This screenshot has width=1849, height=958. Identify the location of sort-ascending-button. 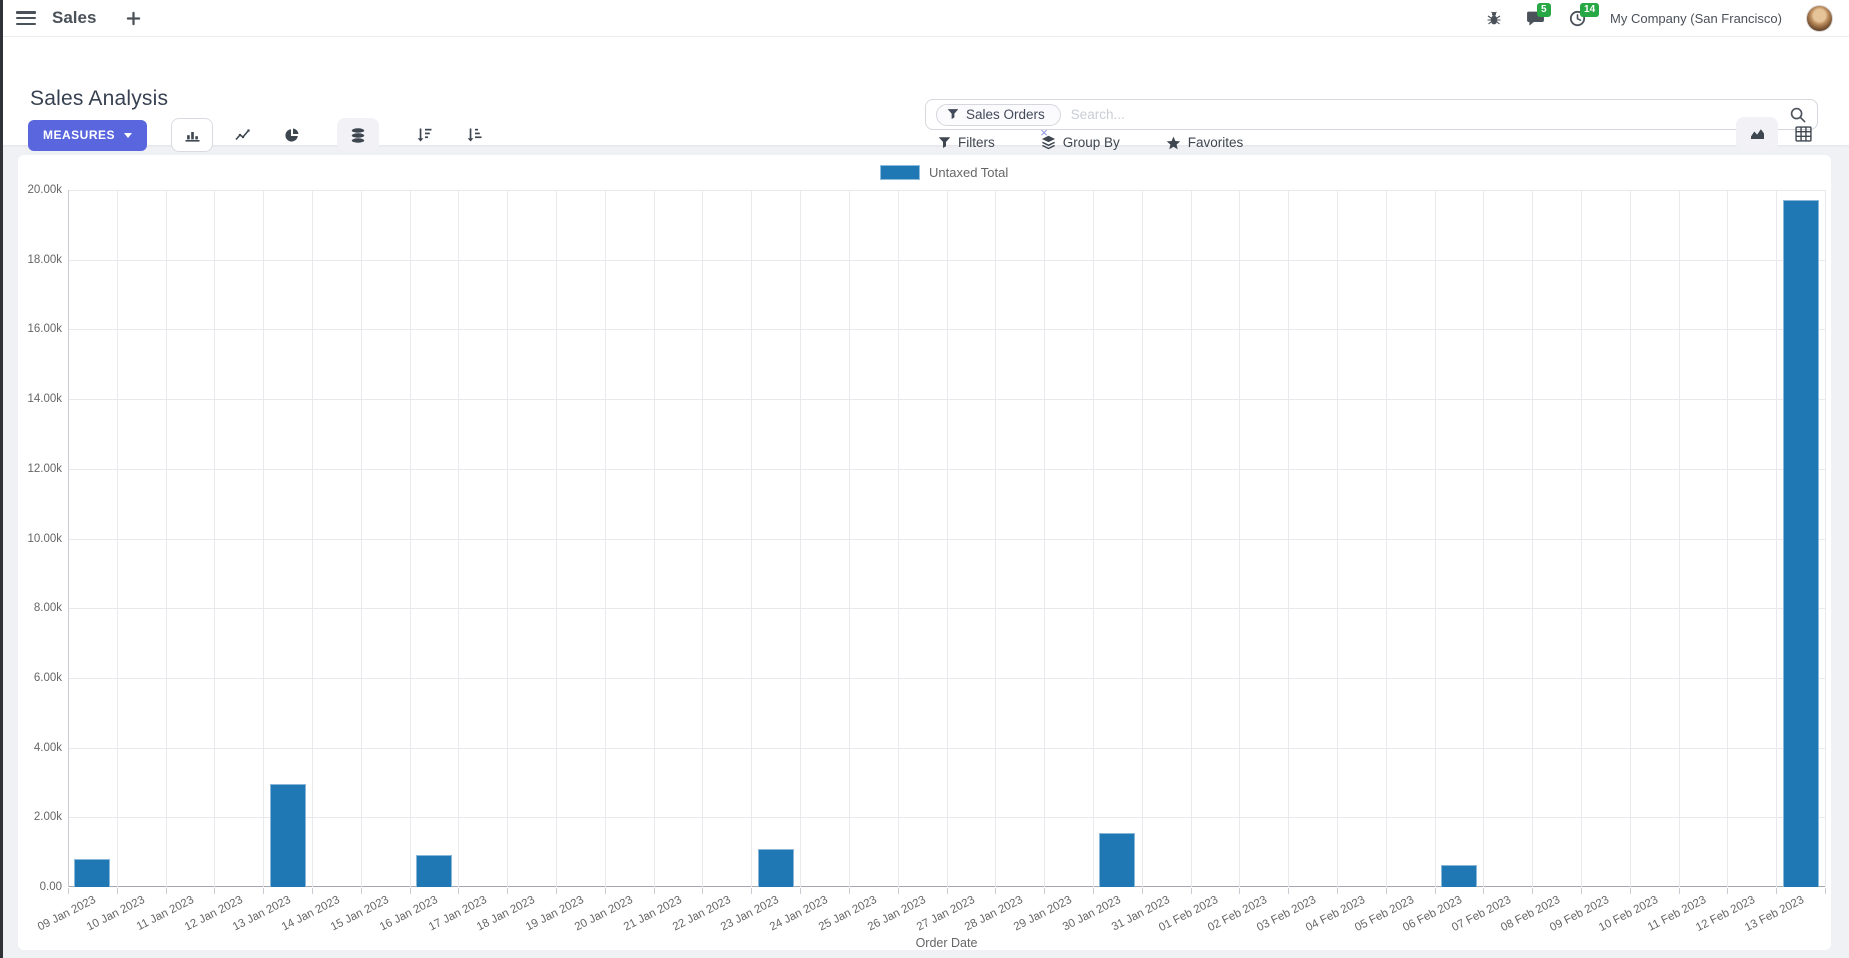
(474, 135).